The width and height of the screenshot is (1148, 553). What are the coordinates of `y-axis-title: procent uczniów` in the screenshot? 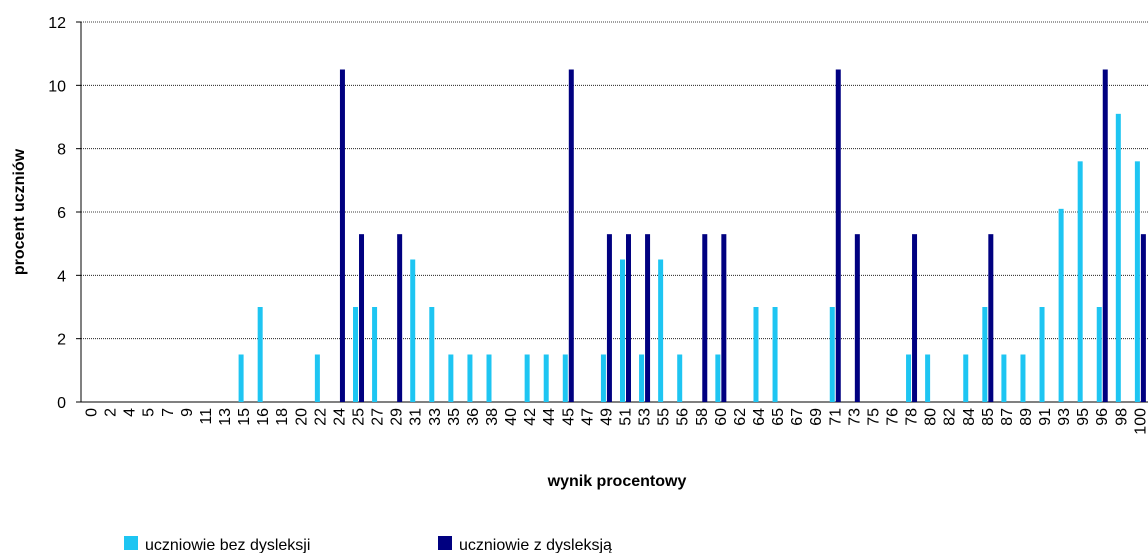 It's located at (19, 211).